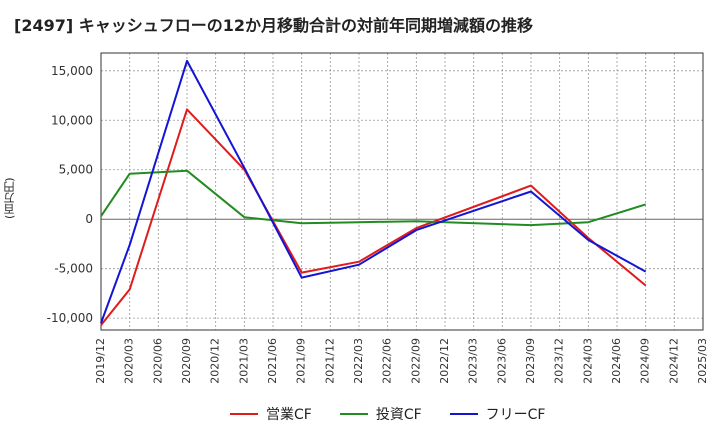 This screenshot has height=440, width=720. I want to click on x-tick-label: 2020/06, so click(157, 361).